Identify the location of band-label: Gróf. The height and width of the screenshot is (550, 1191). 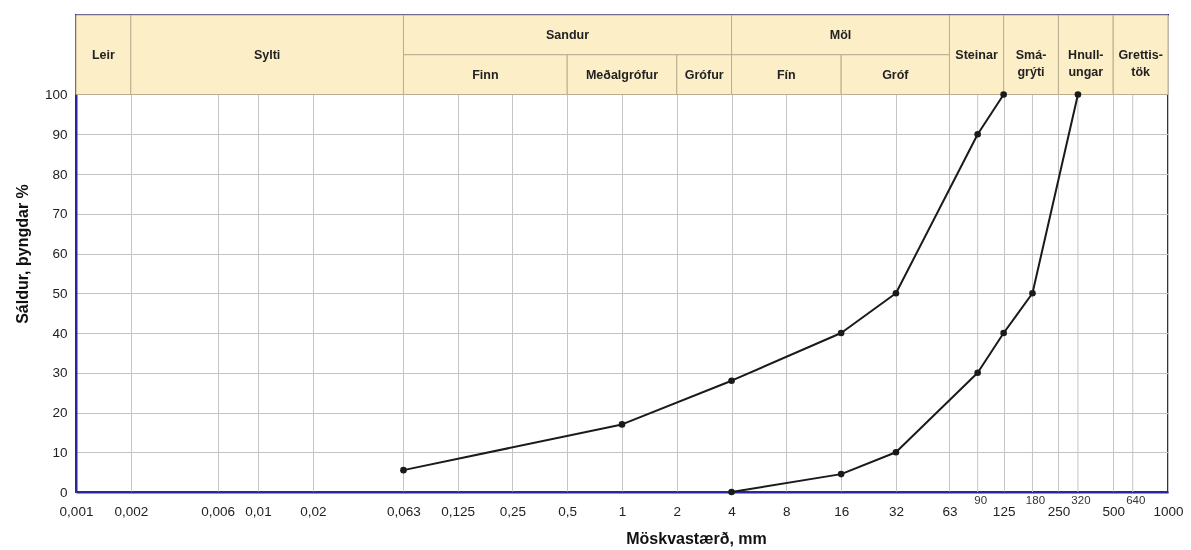
(896, 74).